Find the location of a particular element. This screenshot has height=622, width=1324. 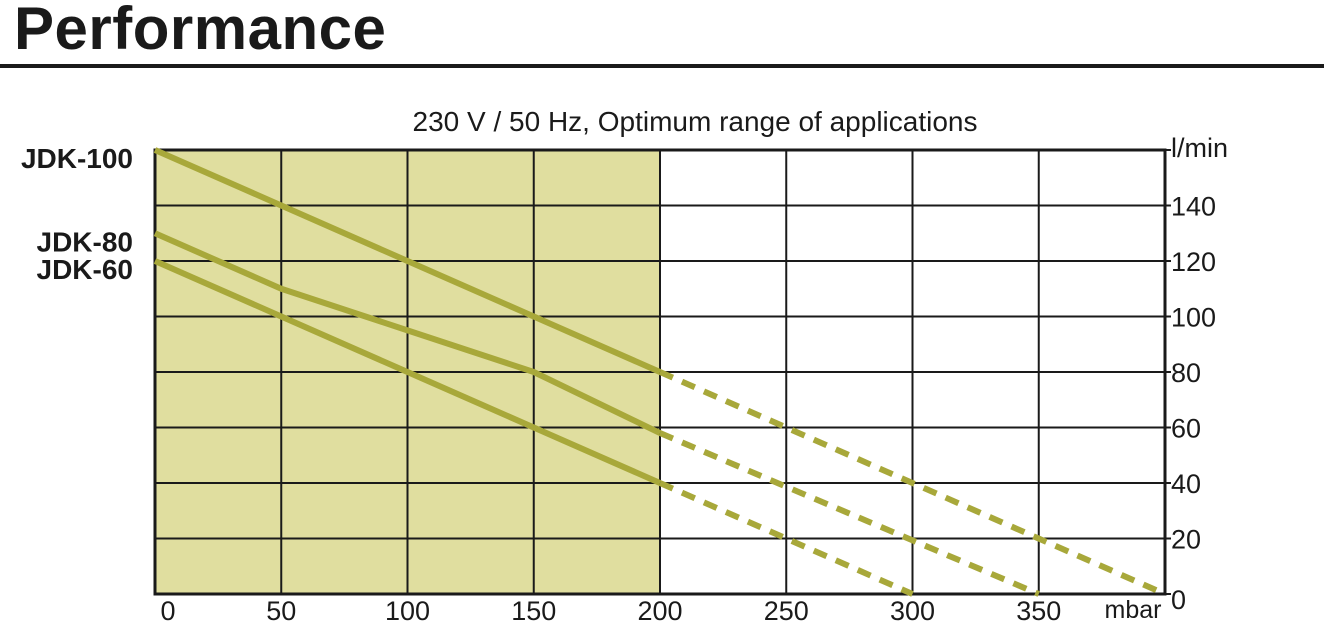

x-tick-label: 300 is located at coordinates (912, 609).